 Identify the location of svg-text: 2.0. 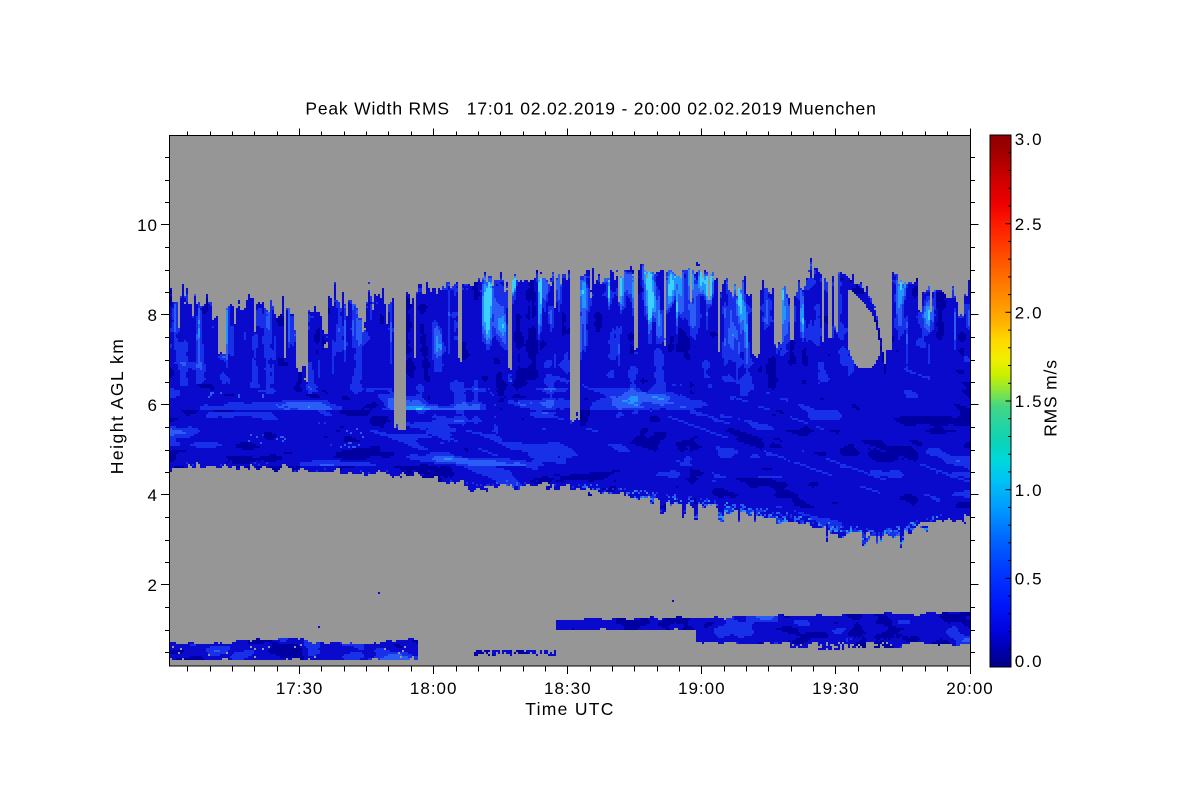
(1029, 313).